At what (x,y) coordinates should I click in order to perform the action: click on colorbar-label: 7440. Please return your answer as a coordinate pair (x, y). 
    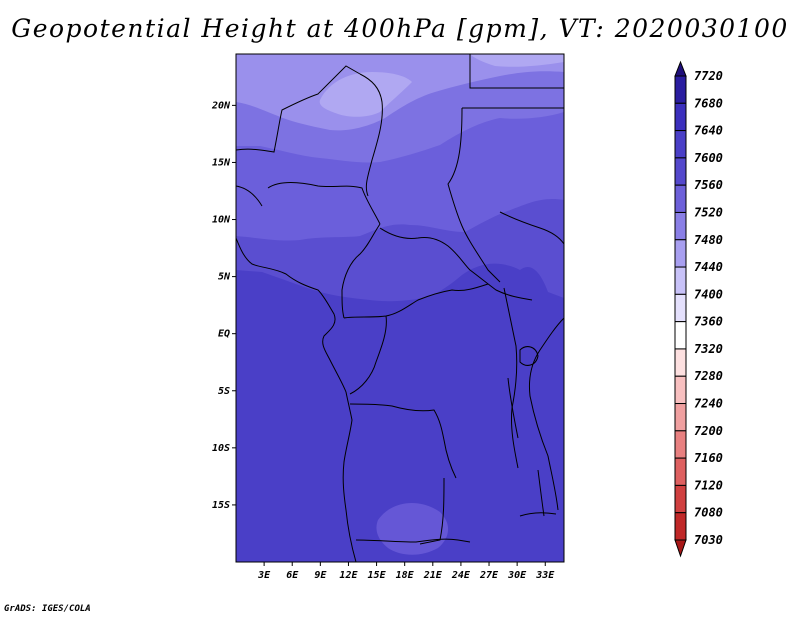
    Looking at the image, I should click on (708, 267).